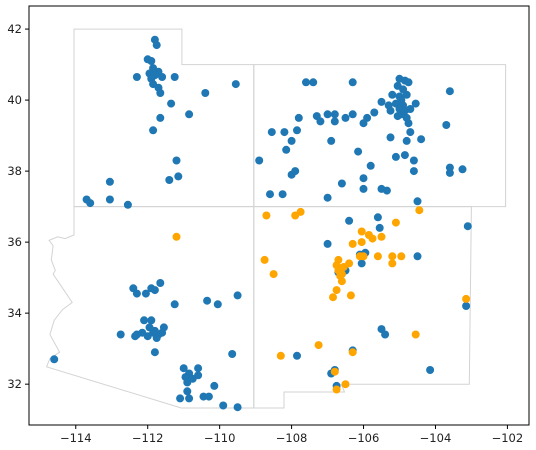 The height and width of the screenshot is (450, 536). What do you see at coordinates (14, 29) in the screenshot?
I see `y-tick-label: 42` at bounding box center [14, 29].